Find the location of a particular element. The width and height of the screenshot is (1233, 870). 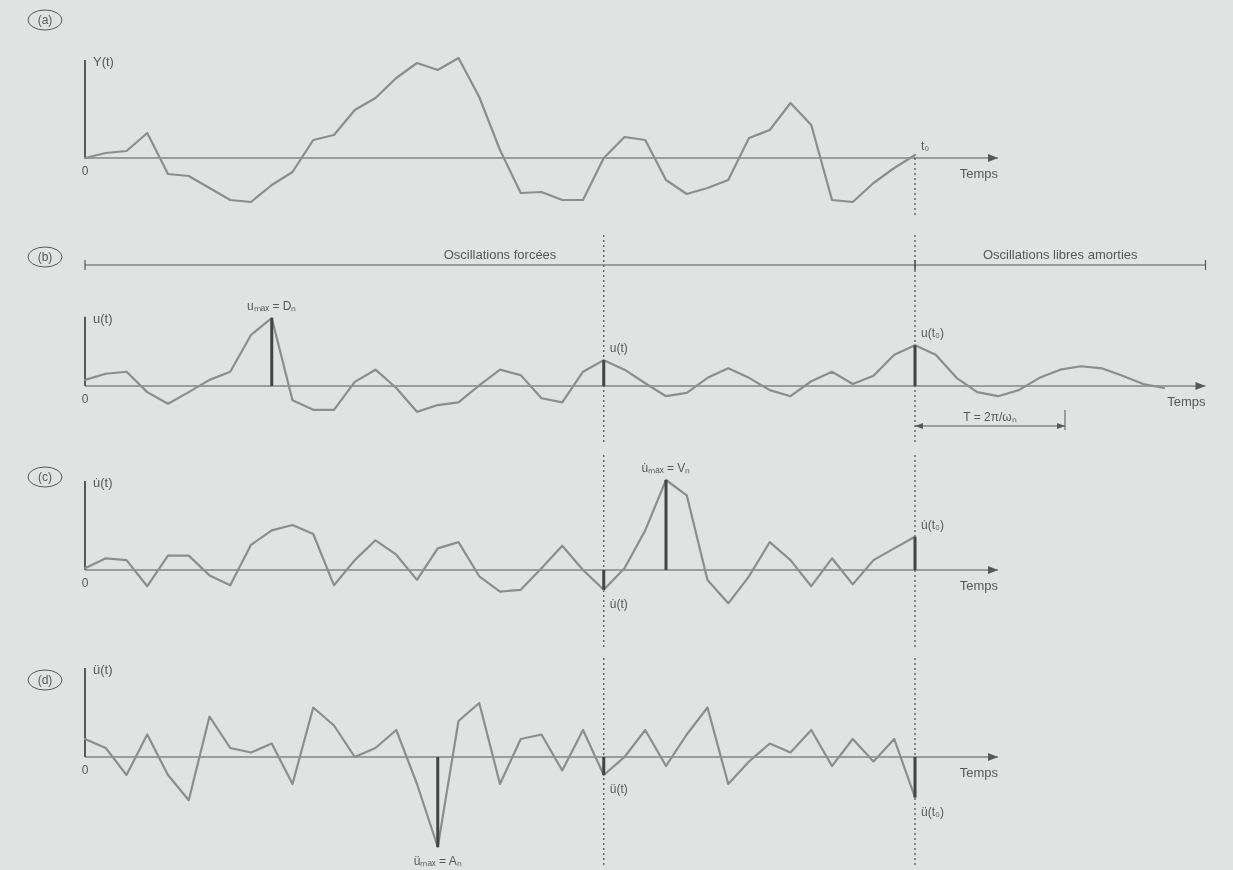

text: Oscillations forcées is located at coordinates (500, 254).